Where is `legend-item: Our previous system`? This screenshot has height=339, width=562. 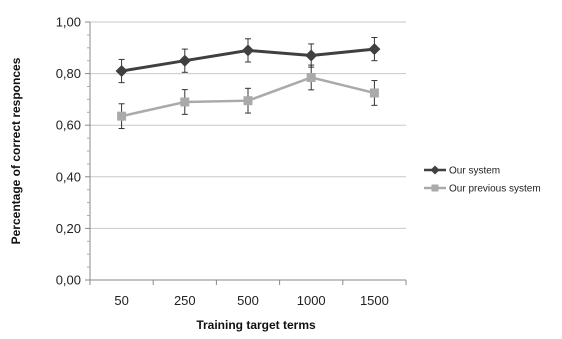 legend-item: Our previous system is located at coordinates (482, 189).